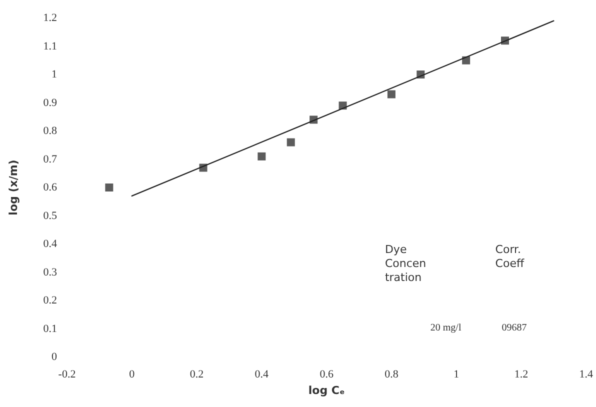  I want to click on y-tick-label: 0, so click(55, 357).